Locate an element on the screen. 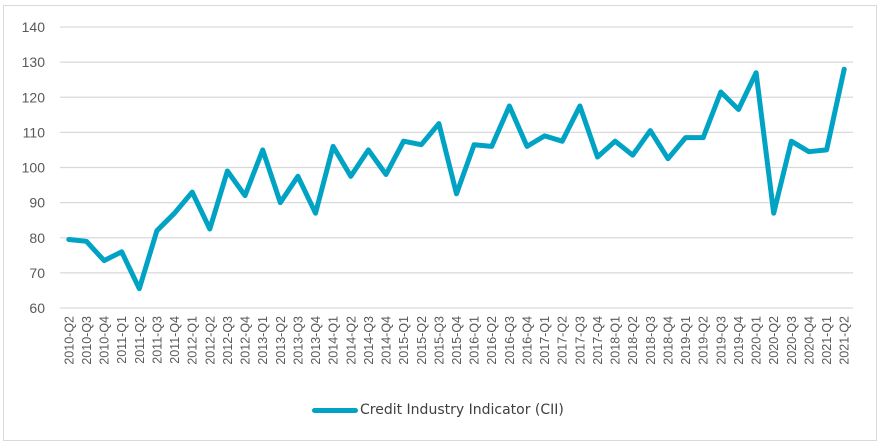 This screenshot has width=880, height=446. y-axis: 60 70 80 90 100 110 120 130 140 is located at coordinates (34, 167).